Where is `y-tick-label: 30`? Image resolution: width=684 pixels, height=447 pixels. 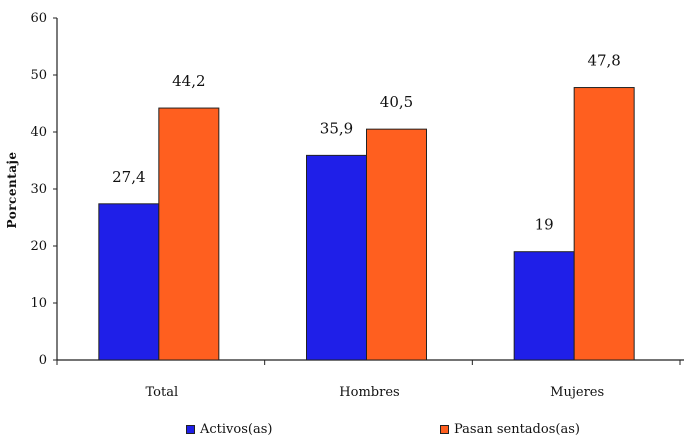 y-tick-label: 30 is located at coordinates (38, 189).